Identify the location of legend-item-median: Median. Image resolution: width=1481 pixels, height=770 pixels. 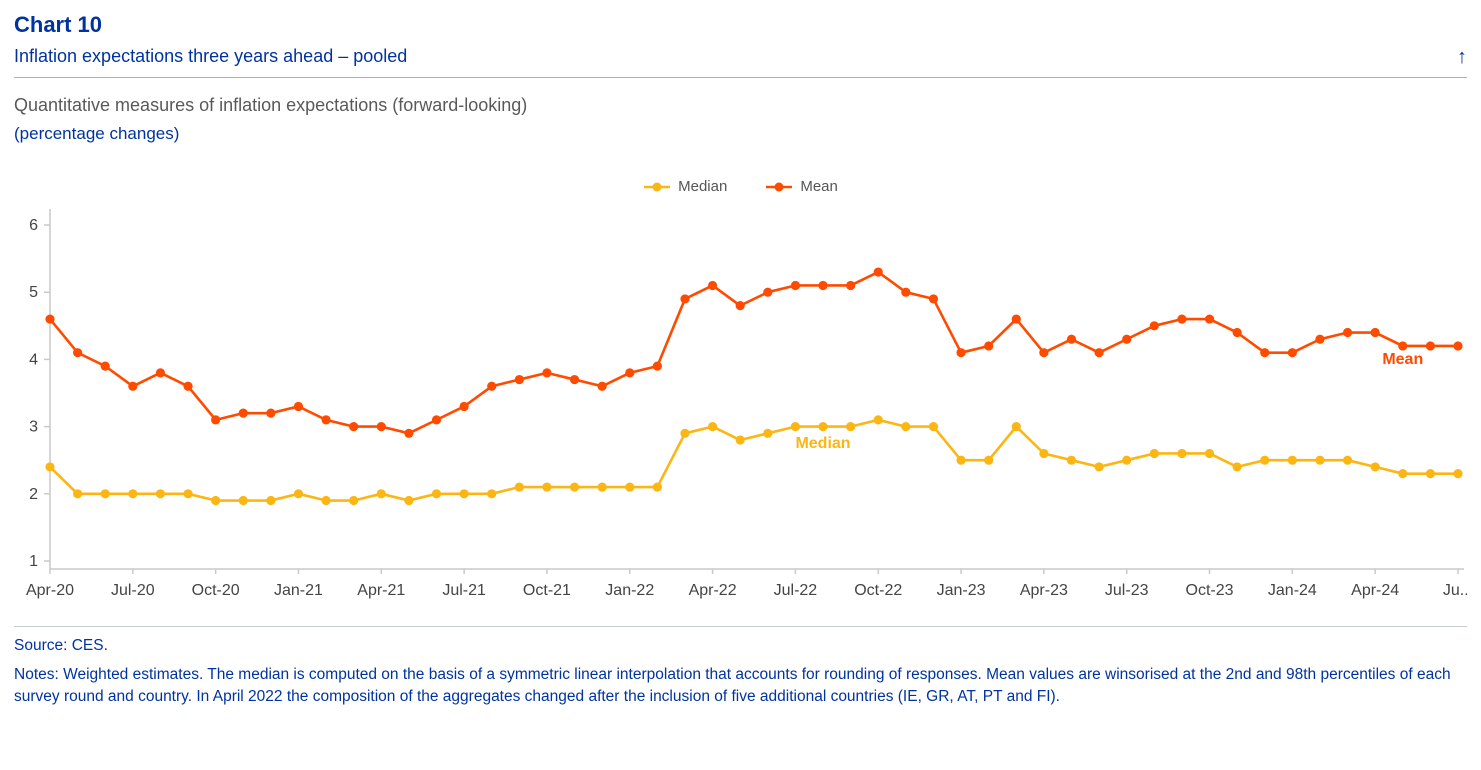
(685, 186).